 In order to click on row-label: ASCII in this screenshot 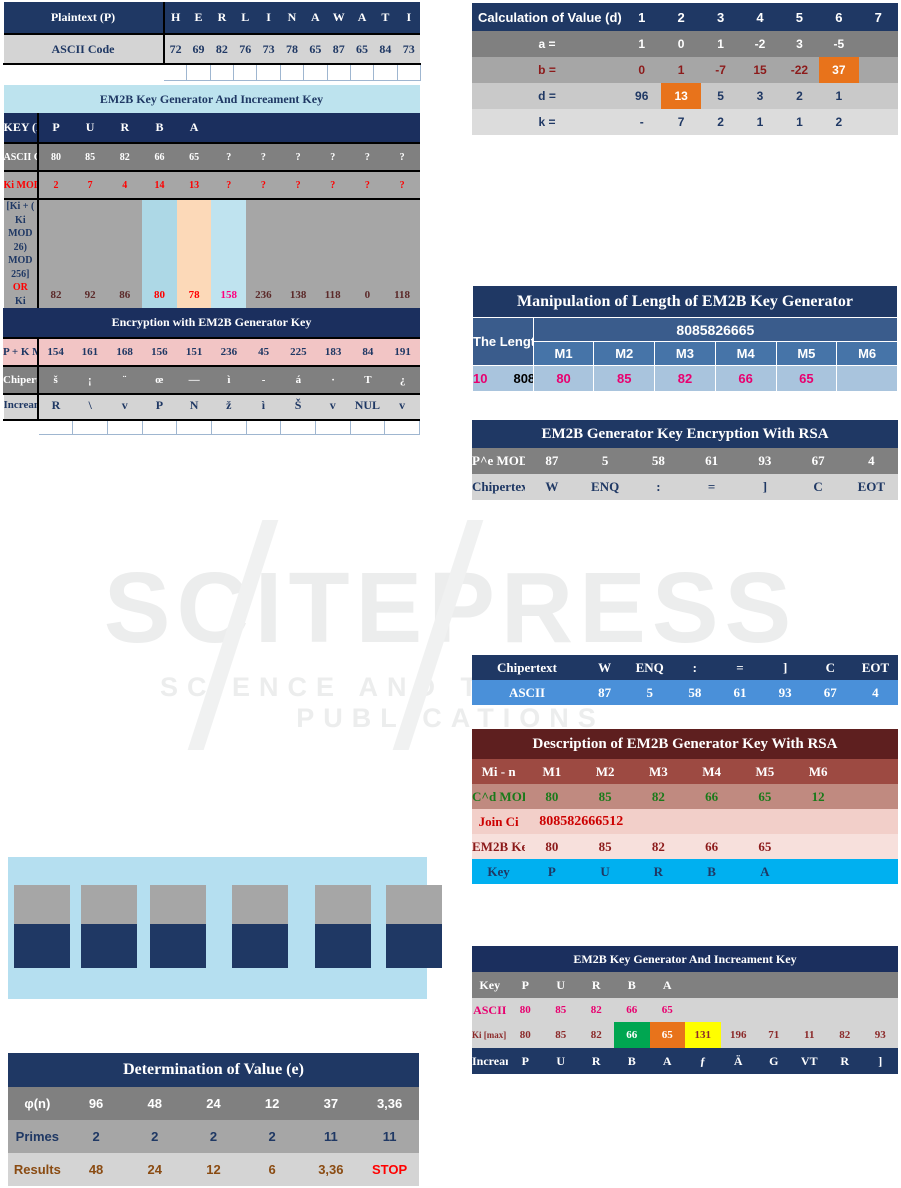, I will do `click(527, 692)`.